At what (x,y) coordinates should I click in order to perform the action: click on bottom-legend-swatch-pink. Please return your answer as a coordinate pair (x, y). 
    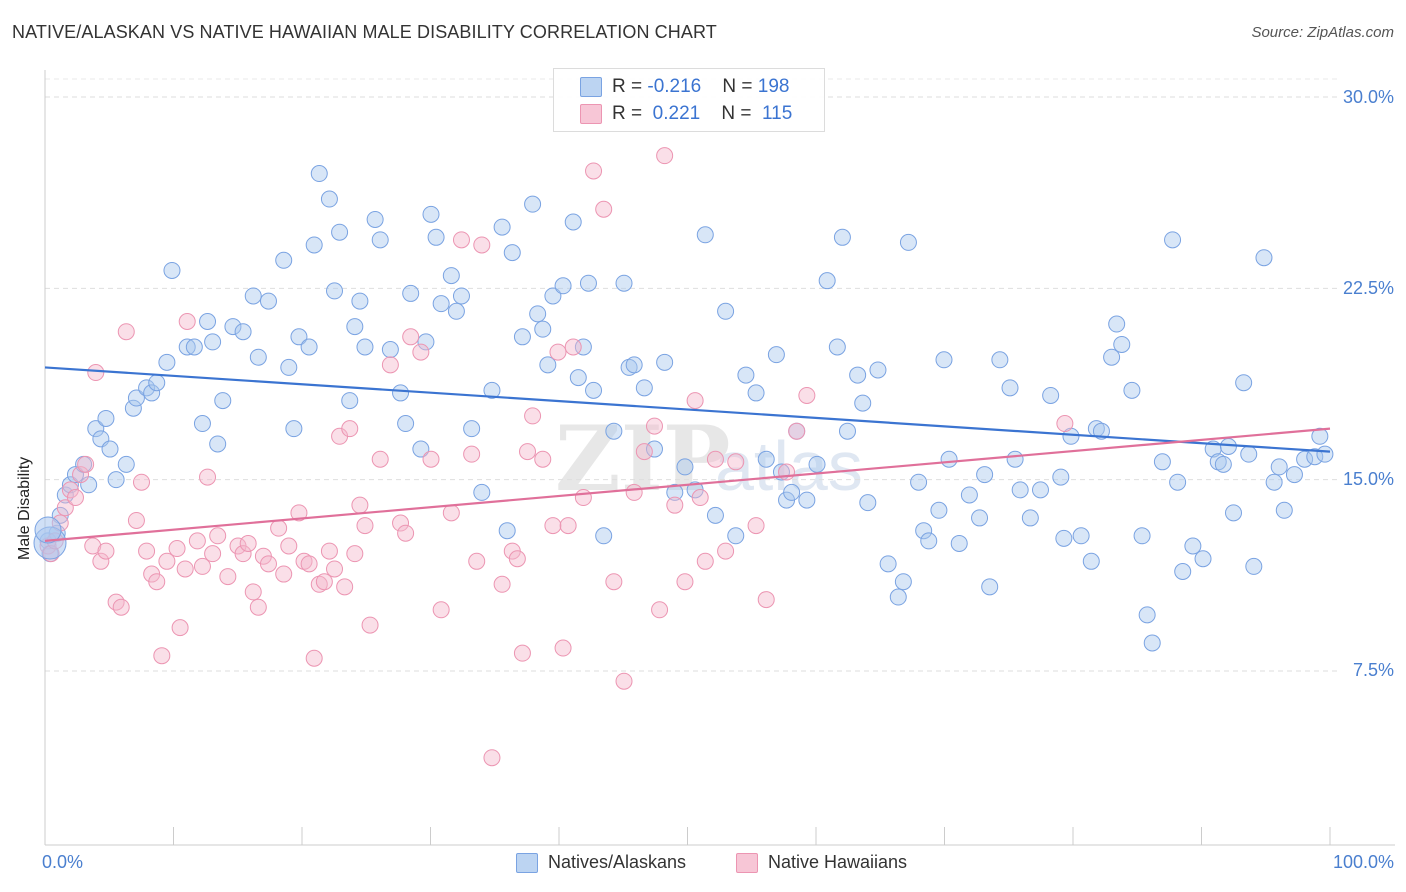
    Looking at the image, I should click on (747, 862).